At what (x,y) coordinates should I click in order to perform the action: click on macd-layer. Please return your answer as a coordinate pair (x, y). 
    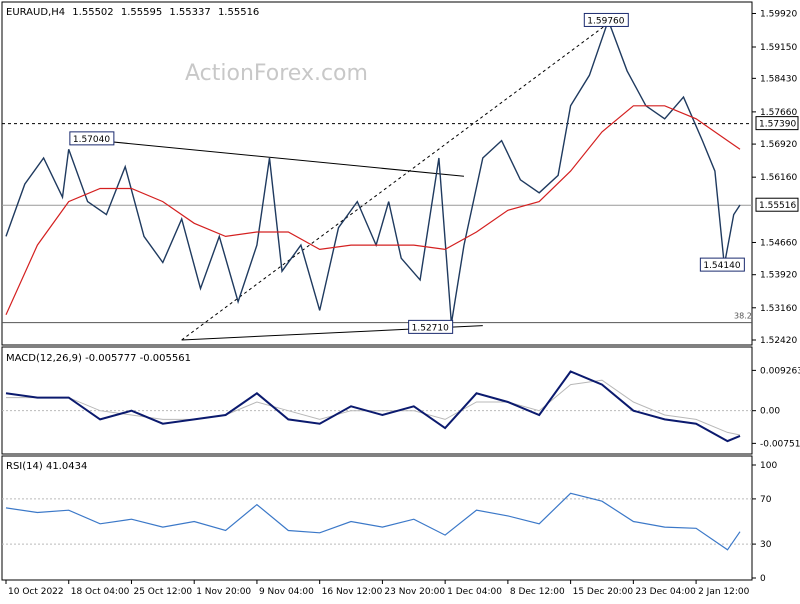
    Looking at the image, I should click on (377, 406).